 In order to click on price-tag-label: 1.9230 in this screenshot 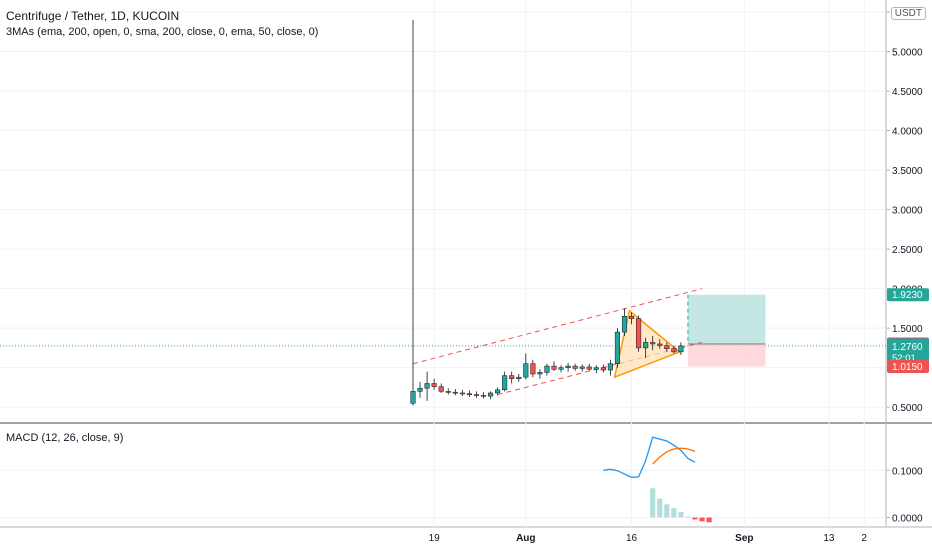, I will do `click(907, 295)`.